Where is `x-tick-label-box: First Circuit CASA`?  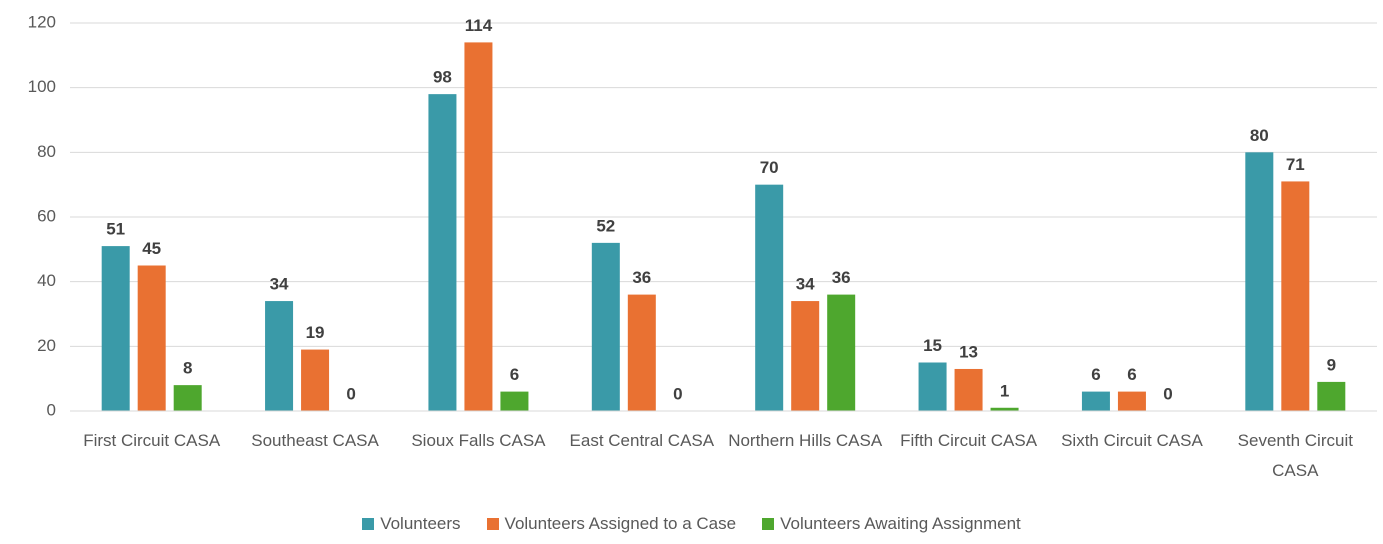
x-tick-label-box: First Circuit CASA is located at coordinates (152, 440).